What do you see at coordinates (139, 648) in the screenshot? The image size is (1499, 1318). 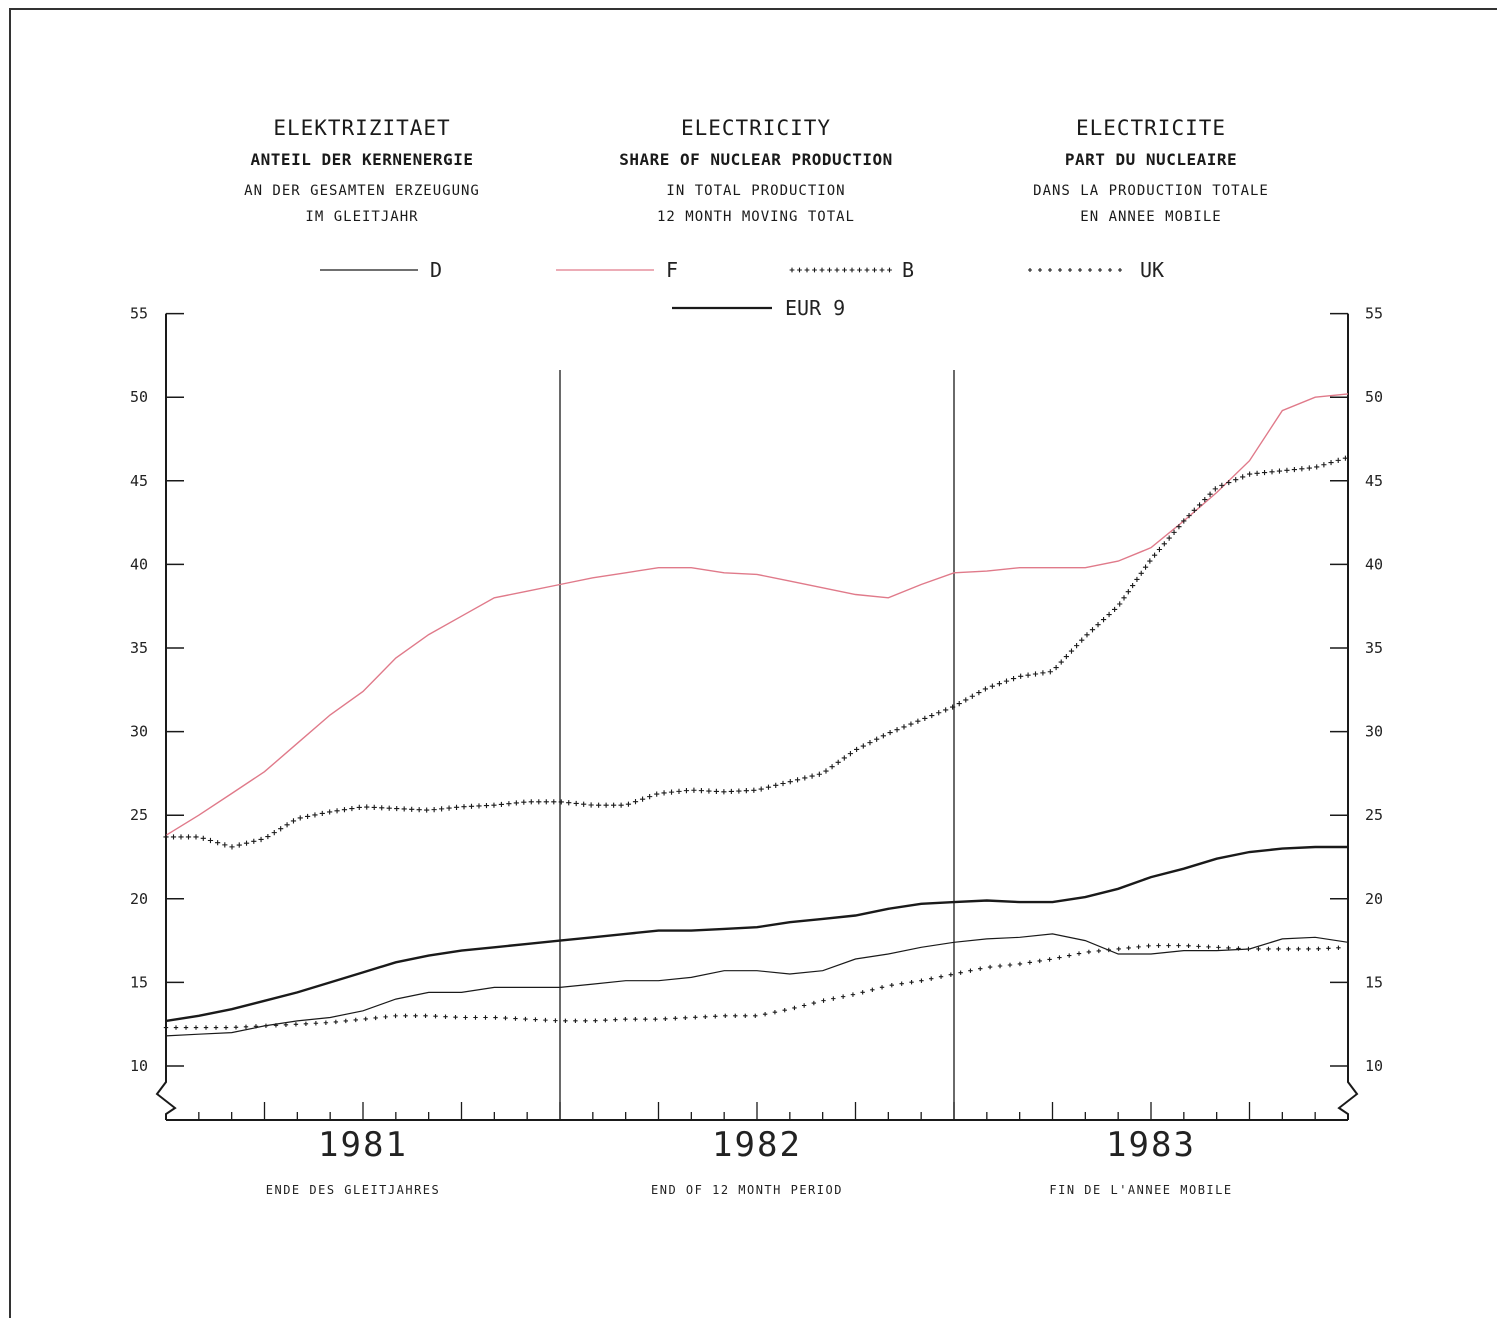 I see `y-tick-label-left-35: 35` at bounding box center [139, 648].